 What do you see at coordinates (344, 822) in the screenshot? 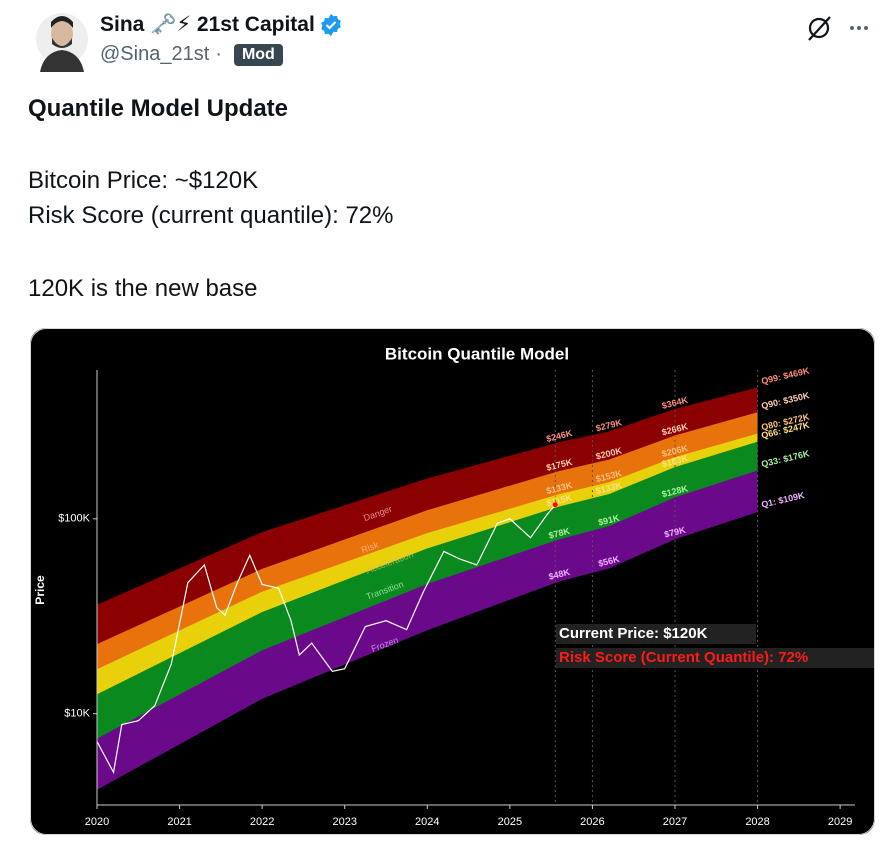
I see `x-tick-label: 2023` at bounding box center [344, 822].